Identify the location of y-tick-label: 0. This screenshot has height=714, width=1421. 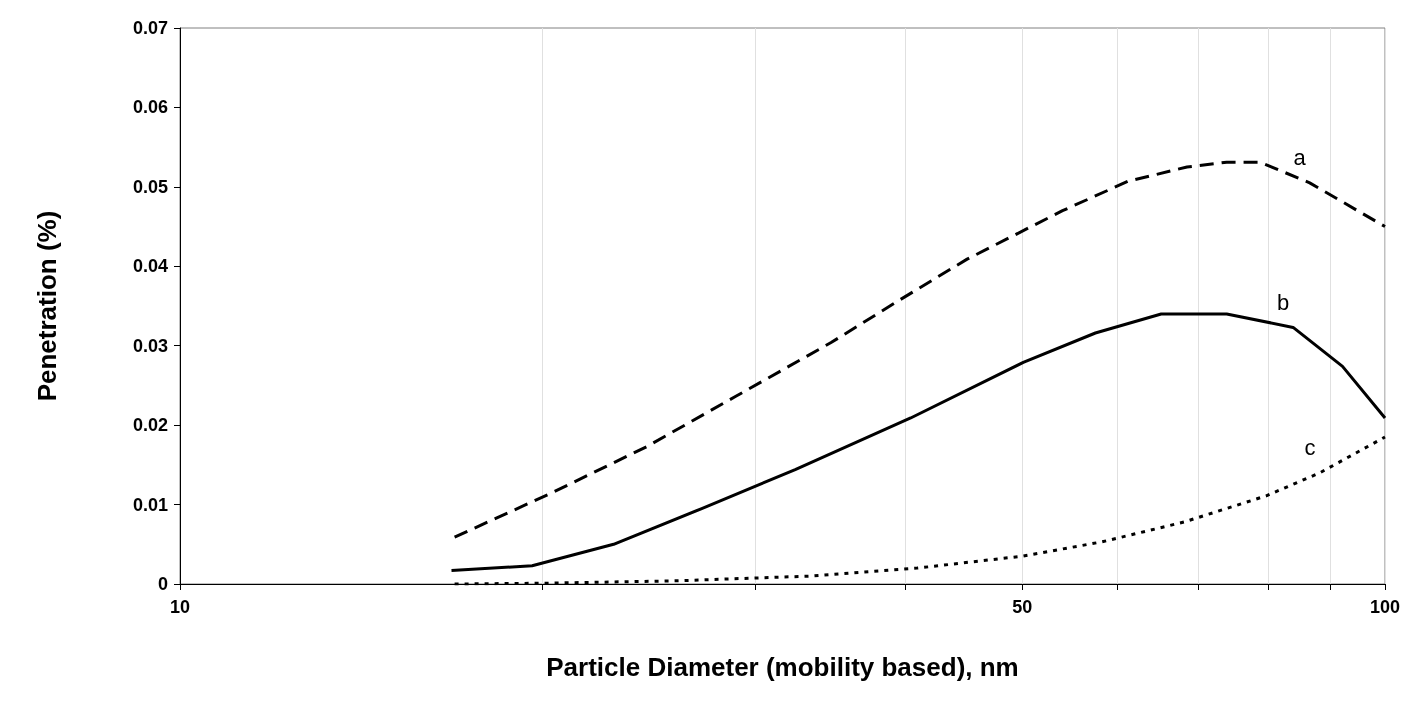
(162, 584).